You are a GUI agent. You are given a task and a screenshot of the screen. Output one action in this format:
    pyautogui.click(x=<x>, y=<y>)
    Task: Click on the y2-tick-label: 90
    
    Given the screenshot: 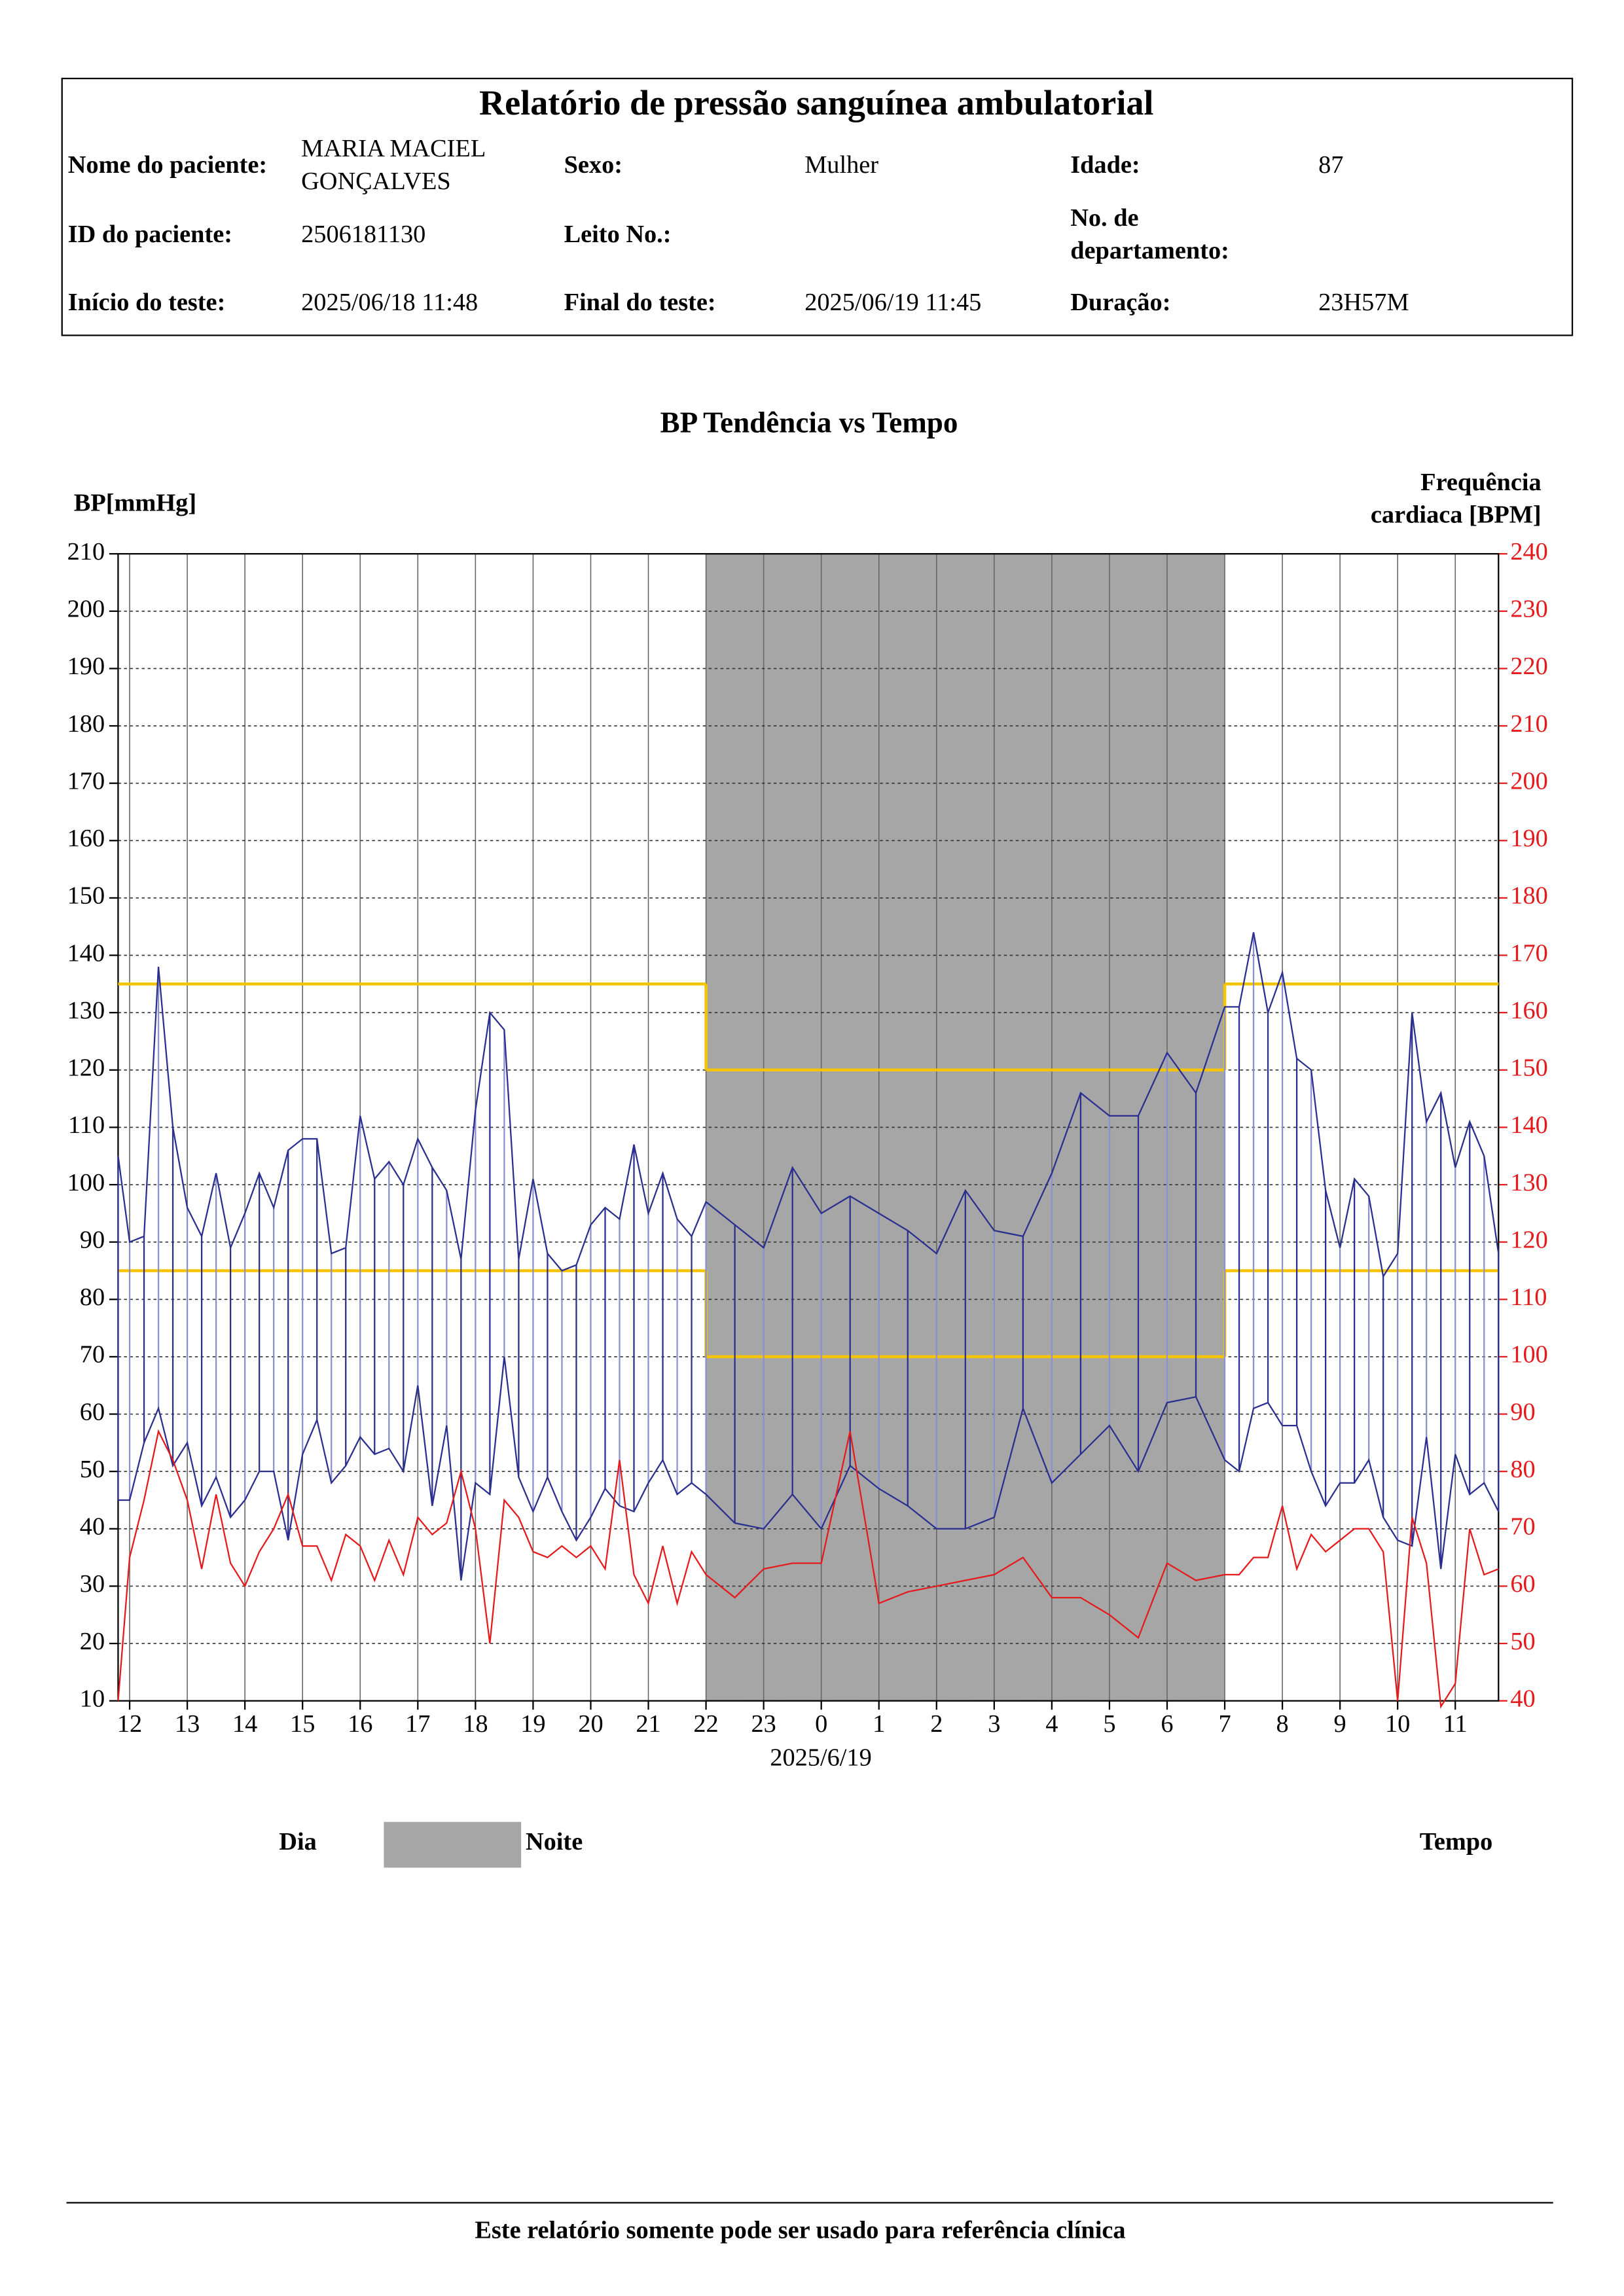 What is the action you would take?
    pyautogui.click(x=1522, y=1412)
    